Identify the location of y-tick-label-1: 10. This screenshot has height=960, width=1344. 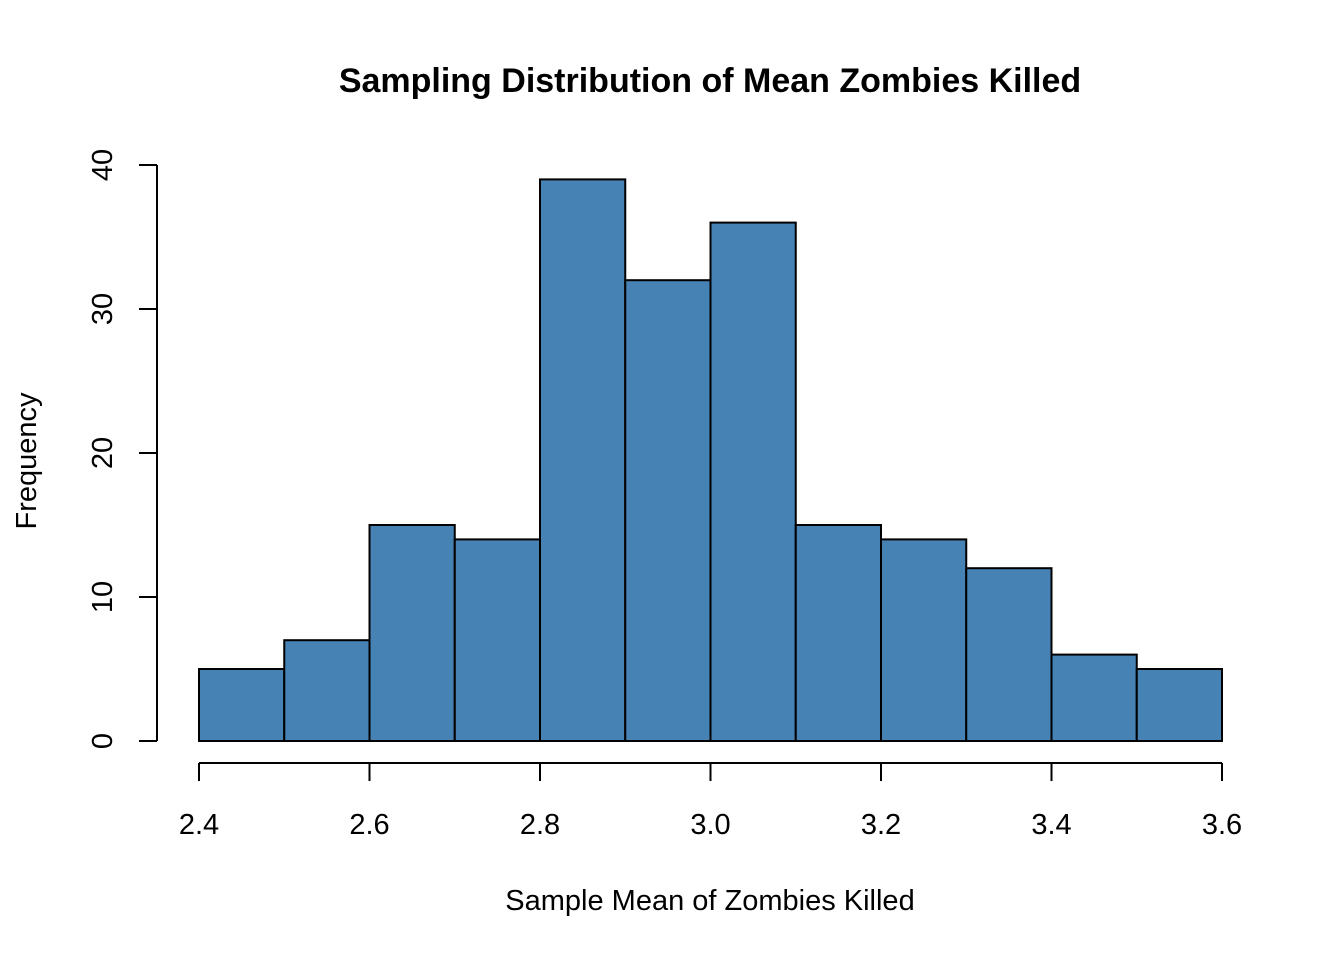
(103, 597).